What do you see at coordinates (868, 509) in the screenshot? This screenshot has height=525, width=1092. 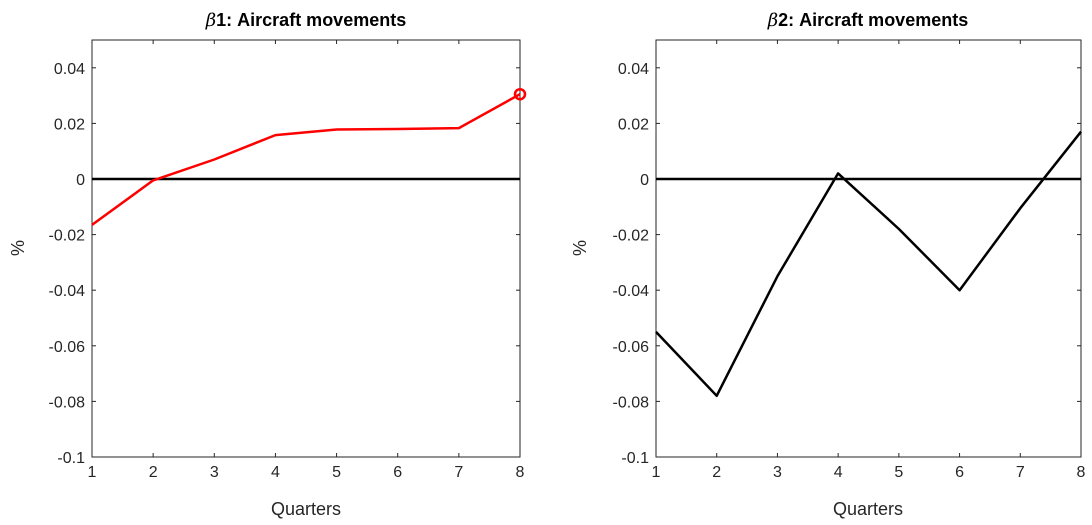 I see `x-axis-label-2: Quarters` at bounding box center [868, 509].